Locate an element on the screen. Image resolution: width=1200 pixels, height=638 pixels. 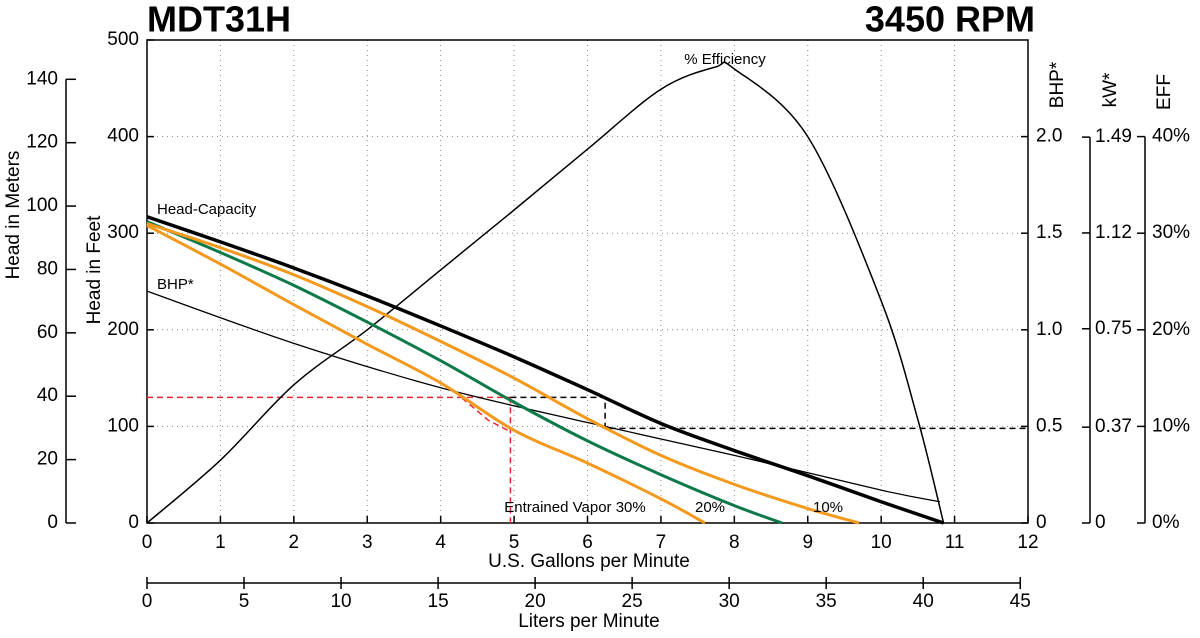
liters-tick-label: 5 is located at coordinates (244, 601).